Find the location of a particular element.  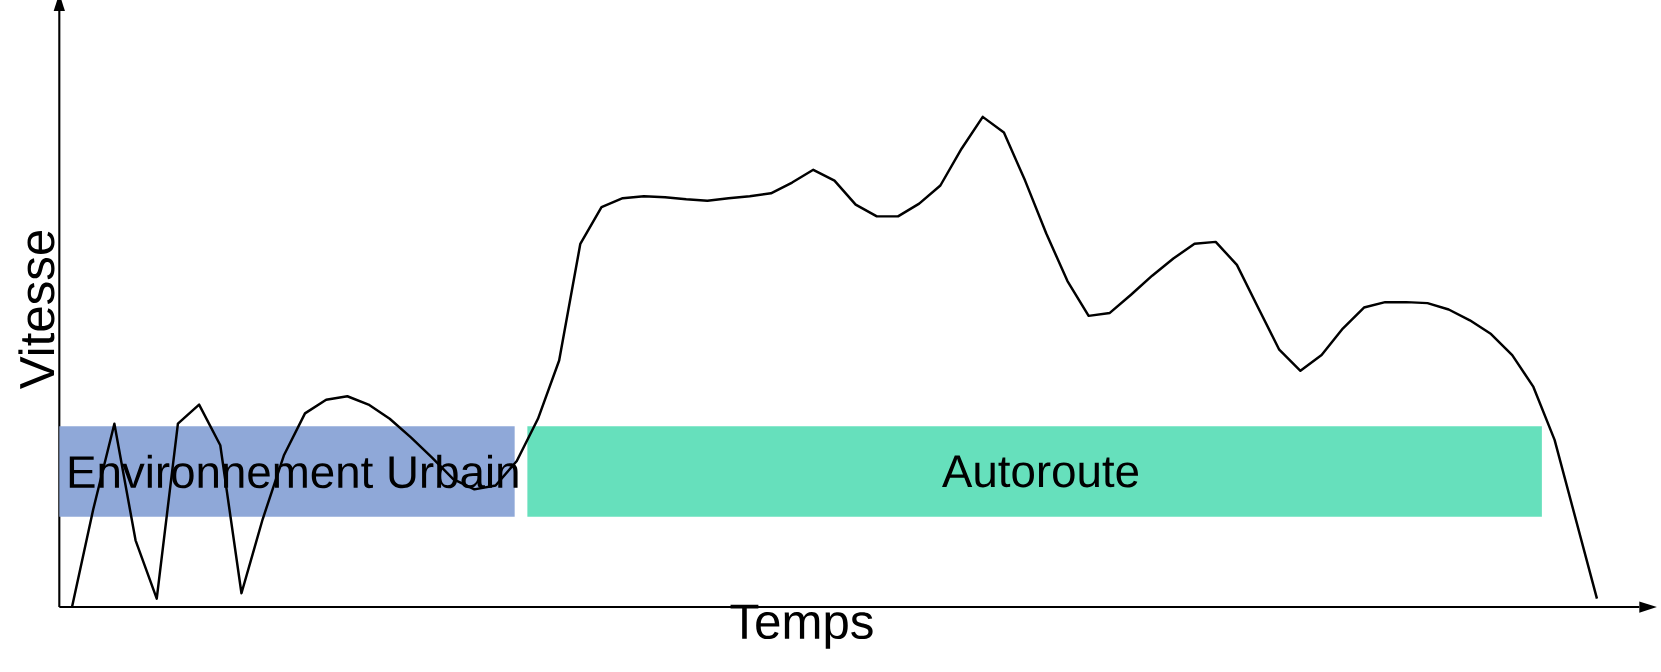

annotation: Autoroute is located at coordinates (1040, 471).